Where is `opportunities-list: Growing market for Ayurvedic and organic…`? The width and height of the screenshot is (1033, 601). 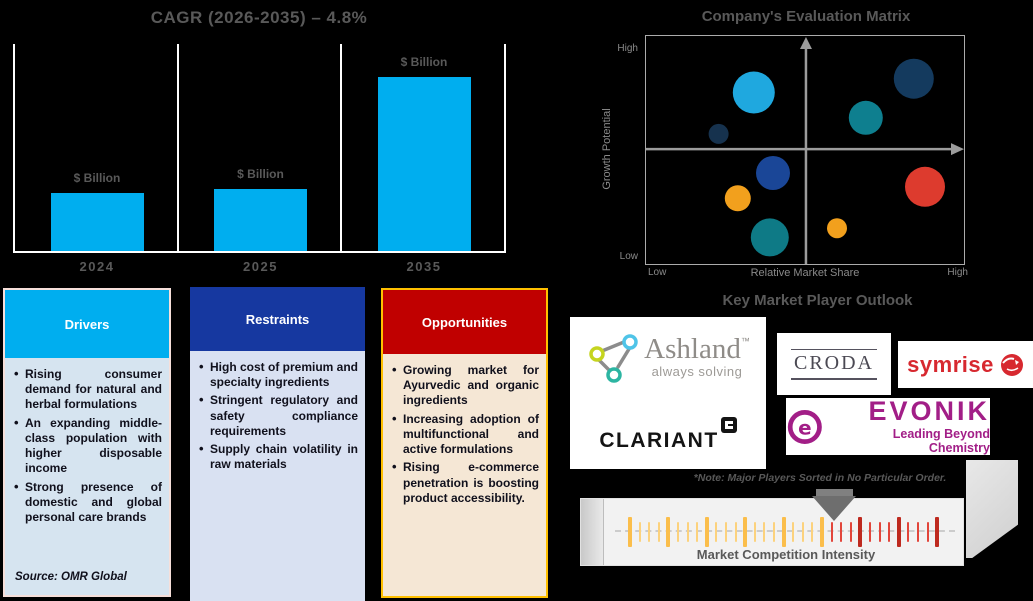
opportunities-list: Growing market for Ayurvedic and organic… is located at coordinates (464, 434).